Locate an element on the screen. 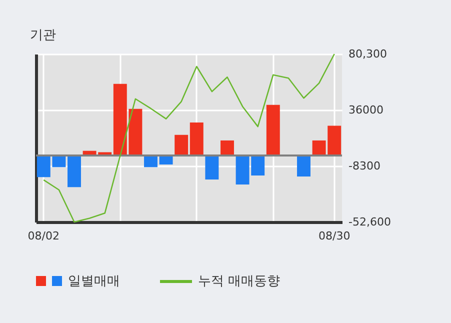 The width and height of the screenshot is (451, 323). y-tick-label: -52,600 is located at coordinates (369, 222).